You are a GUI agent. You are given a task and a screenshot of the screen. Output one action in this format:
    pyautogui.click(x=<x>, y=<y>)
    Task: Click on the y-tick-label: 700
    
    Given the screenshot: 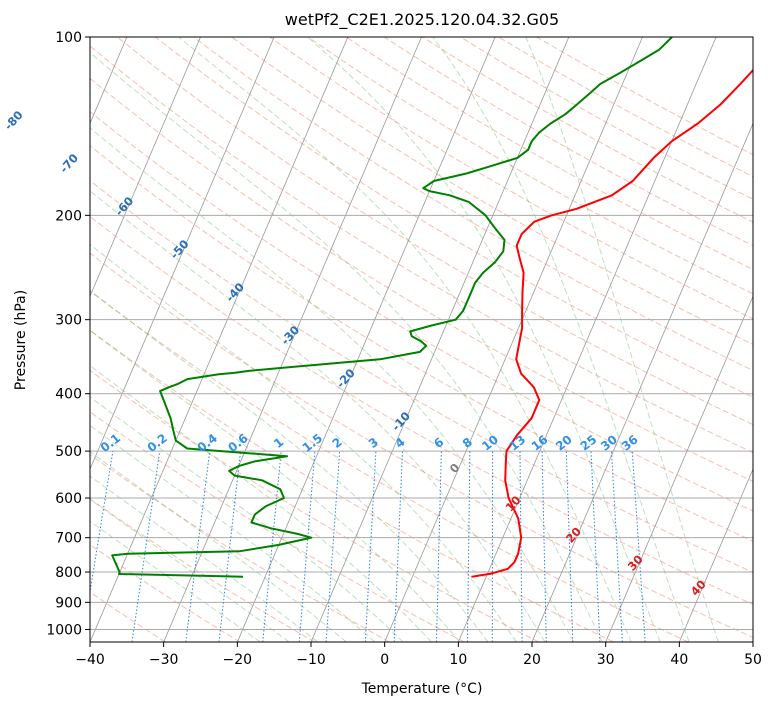 What is the action you would take?
    pyautogui.click(x=68, y=539)
    